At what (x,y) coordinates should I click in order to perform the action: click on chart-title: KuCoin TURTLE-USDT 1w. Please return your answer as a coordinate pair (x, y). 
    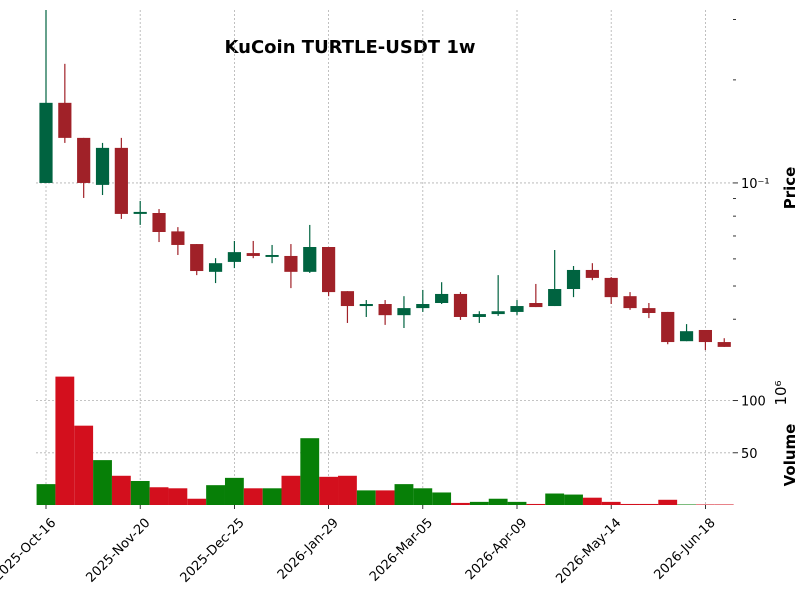
    Looking at the image, I should click on (350, 47).